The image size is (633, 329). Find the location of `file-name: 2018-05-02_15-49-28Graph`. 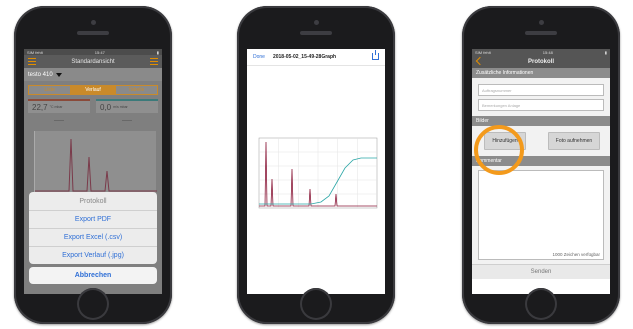

file-name: 2018-05-02_15-49-28Graph is located at coordinates (304, 57).